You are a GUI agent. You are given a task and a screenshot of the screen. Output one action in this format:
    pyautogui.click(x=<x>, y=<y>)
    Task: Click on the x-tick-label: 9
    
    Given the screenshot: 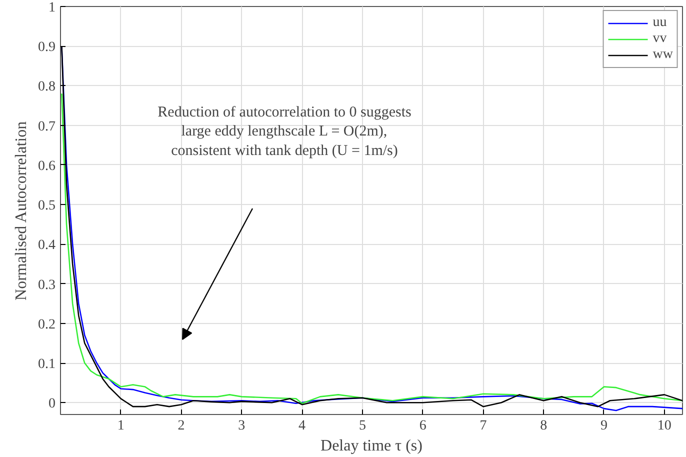 What is the action you would take?
    pyautogui.click(x=604, y=426)
    